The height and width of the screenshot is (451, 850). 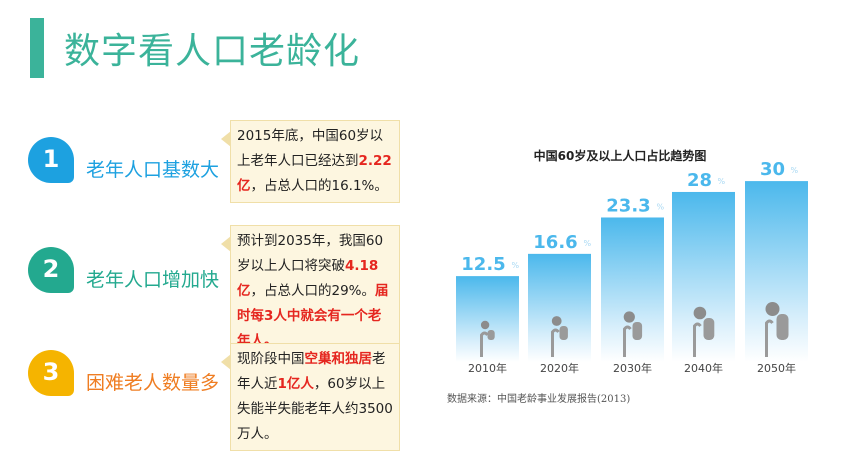 What do you see at coordinates (776, 368) in the screenshot?
I see `x-tick-label: 2050年` at bounding box center [776, 368].